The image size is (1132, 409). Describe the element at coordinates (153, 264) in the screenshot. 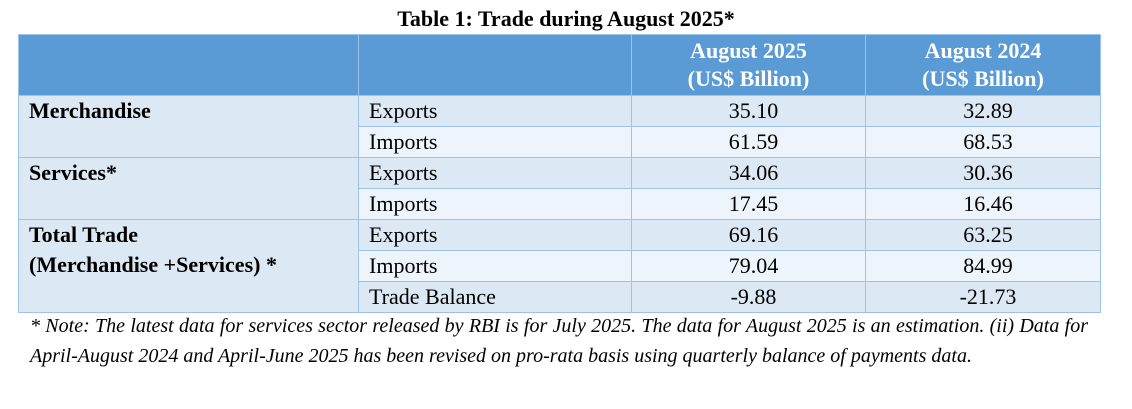

I see `group-total-trade-line2: (Merchandise +Services) *` at that location.